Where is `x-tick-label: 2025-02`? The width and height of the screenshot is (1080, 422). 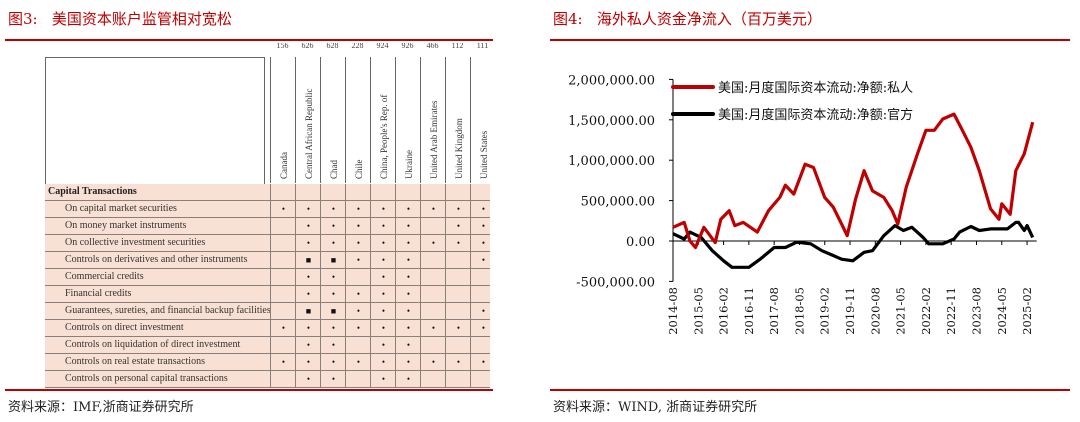
x-tick-label: 2025-02 is located at coordinates (1027, 311).